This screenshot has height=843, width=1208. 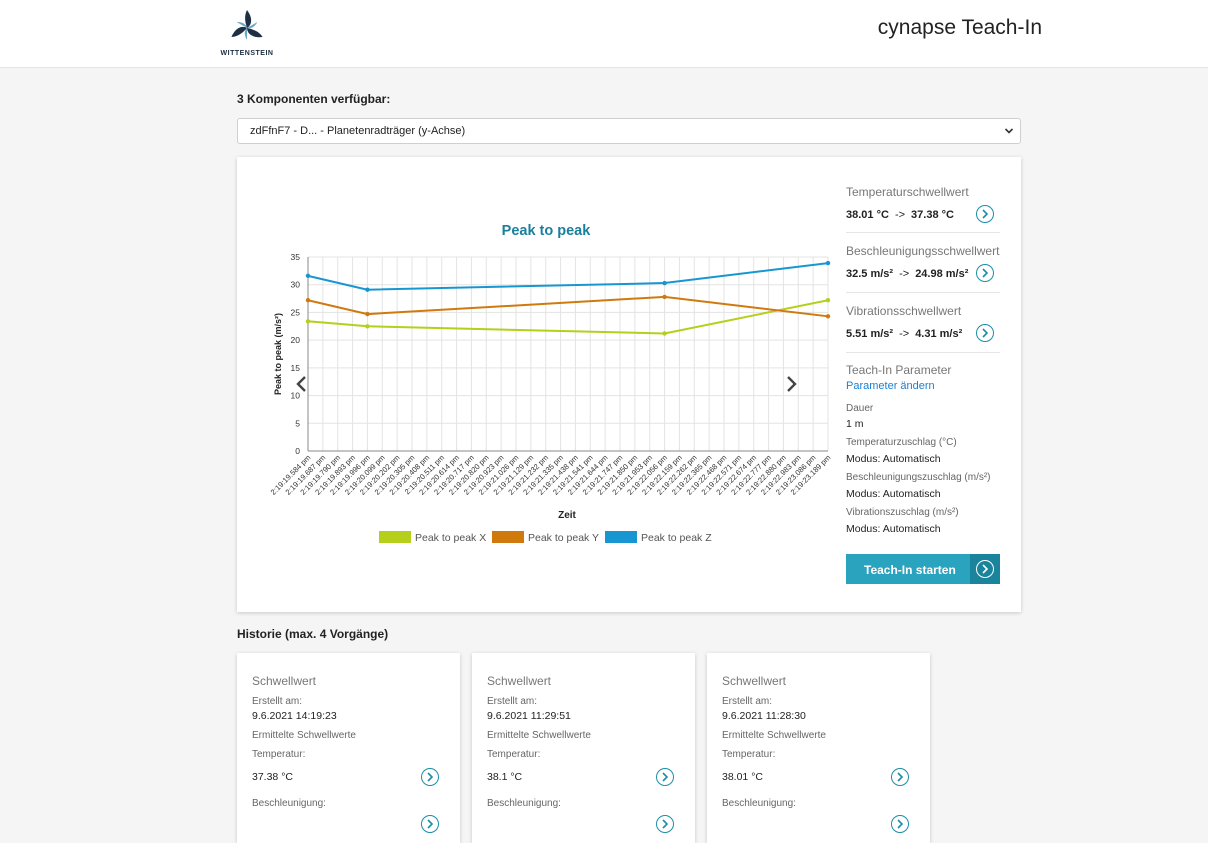 What do you see at coordinates (296, 396) in the screenshot?
I see `y-tick-label: 10` at bounding box center [296, 396].